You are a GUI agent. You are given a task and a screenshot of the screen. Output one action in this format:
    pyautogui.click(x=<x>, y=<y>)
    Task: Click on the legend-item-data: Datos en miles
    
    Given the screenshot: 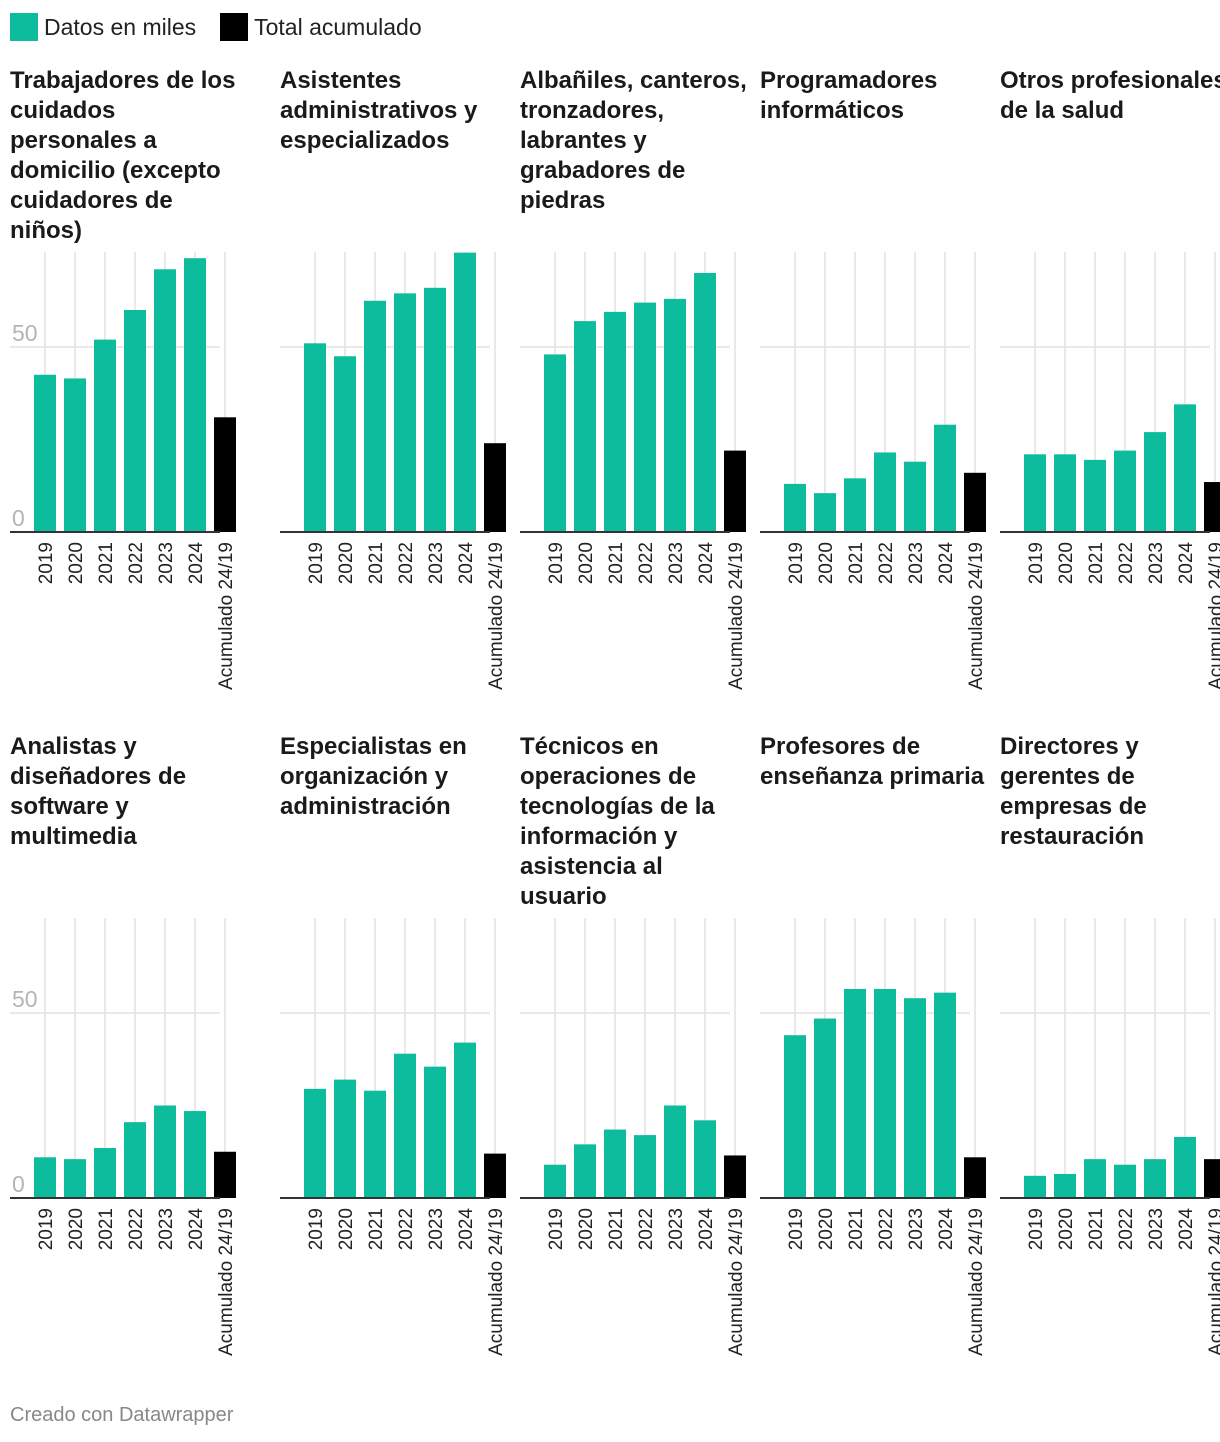 What is the action you would take?
    pyautogui.click(x=103, y=27)
    